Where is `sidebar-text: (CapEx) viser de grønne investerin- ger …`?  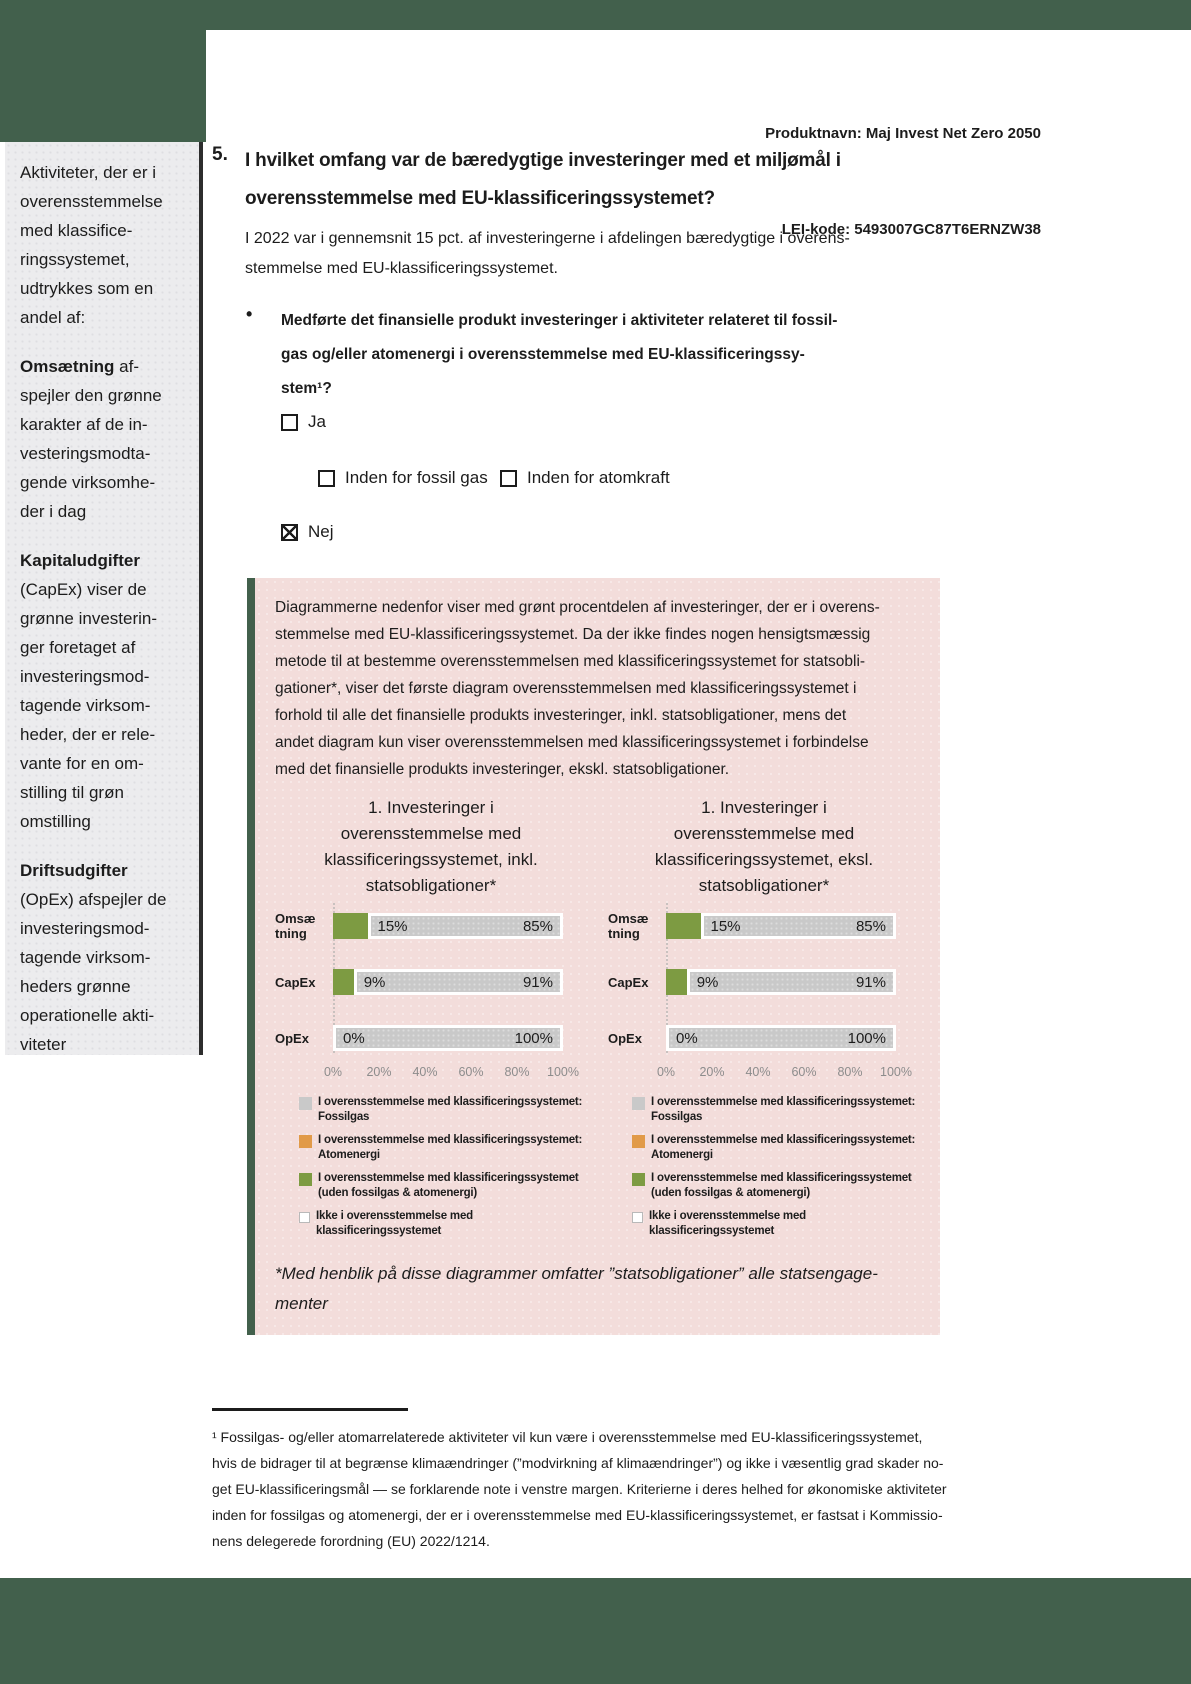
sidebar-text: (CapEx) viser de grønne investerin- ger … is located at coordinates (89, 705).